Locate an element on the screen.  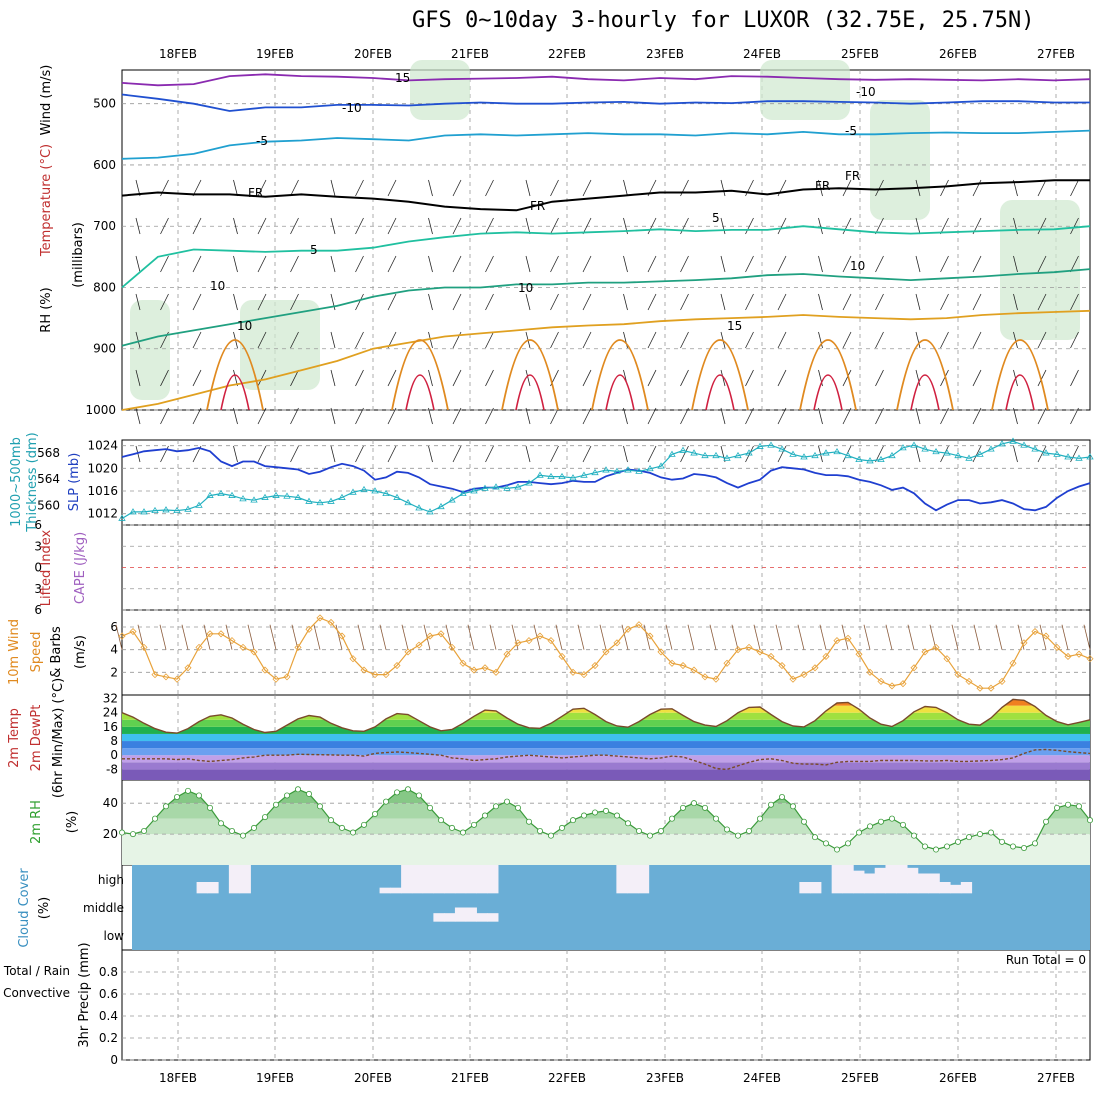
axis-2m-dewpt: 2m DewPt is located at coordinates (36, 738).